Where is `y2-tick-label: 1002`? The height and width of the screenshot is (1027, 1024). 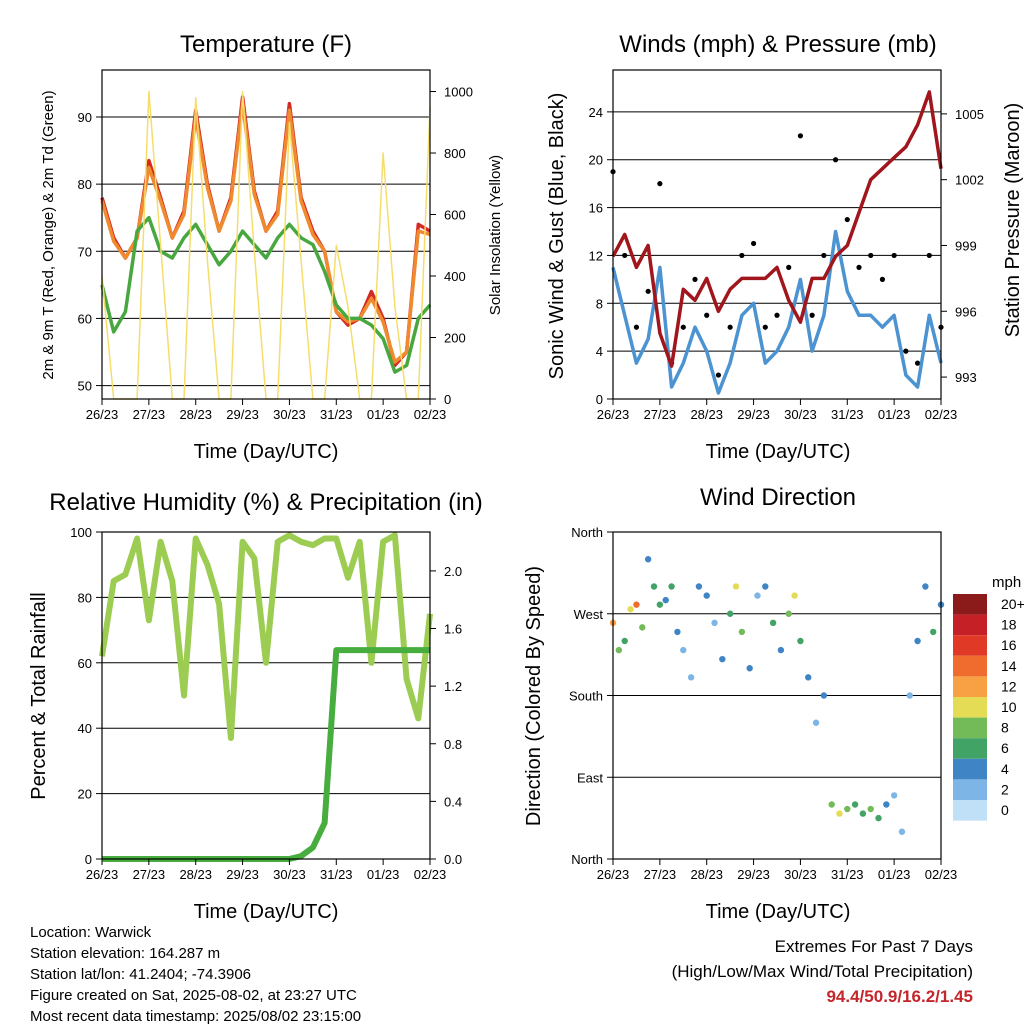
y2-tick-label: 1002 is located at coordinates (969, 180).